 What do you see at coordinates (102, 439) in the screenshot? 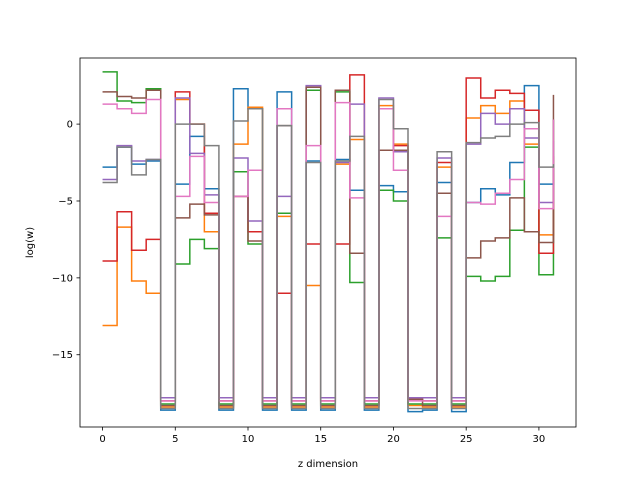
I see `x-tick-label: 0` at bounding box center [102, 439].